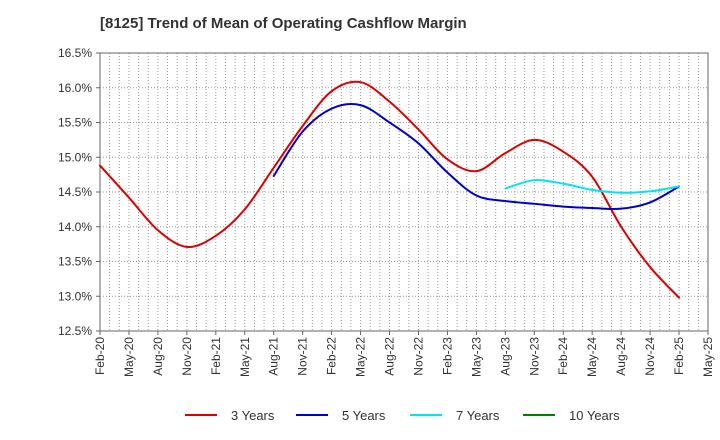 The width and height of the screenshot is (720, 440). I want to click on y-tick-label: 14.5%, so click(75, 192).